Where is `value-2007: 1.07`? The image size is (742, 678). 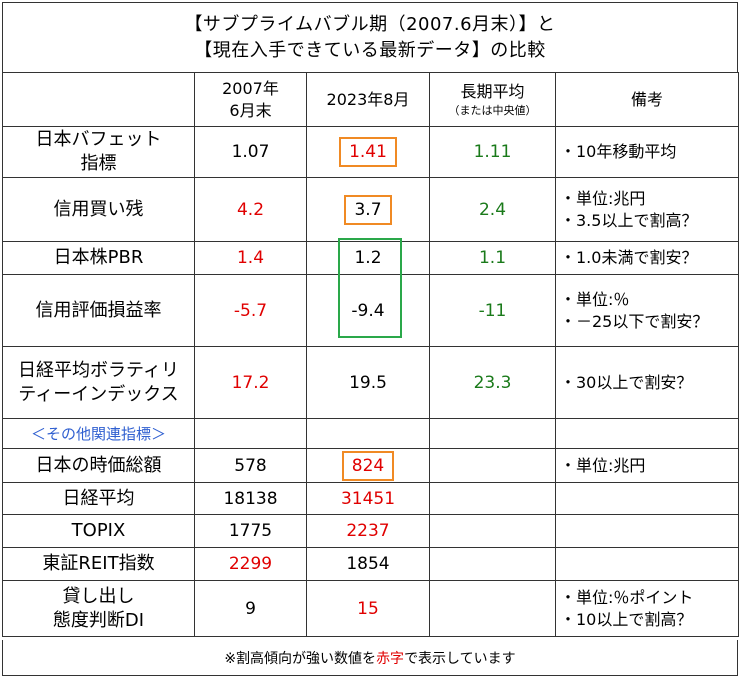
value-2007: 1.07 is located at coordinates (250, 152).